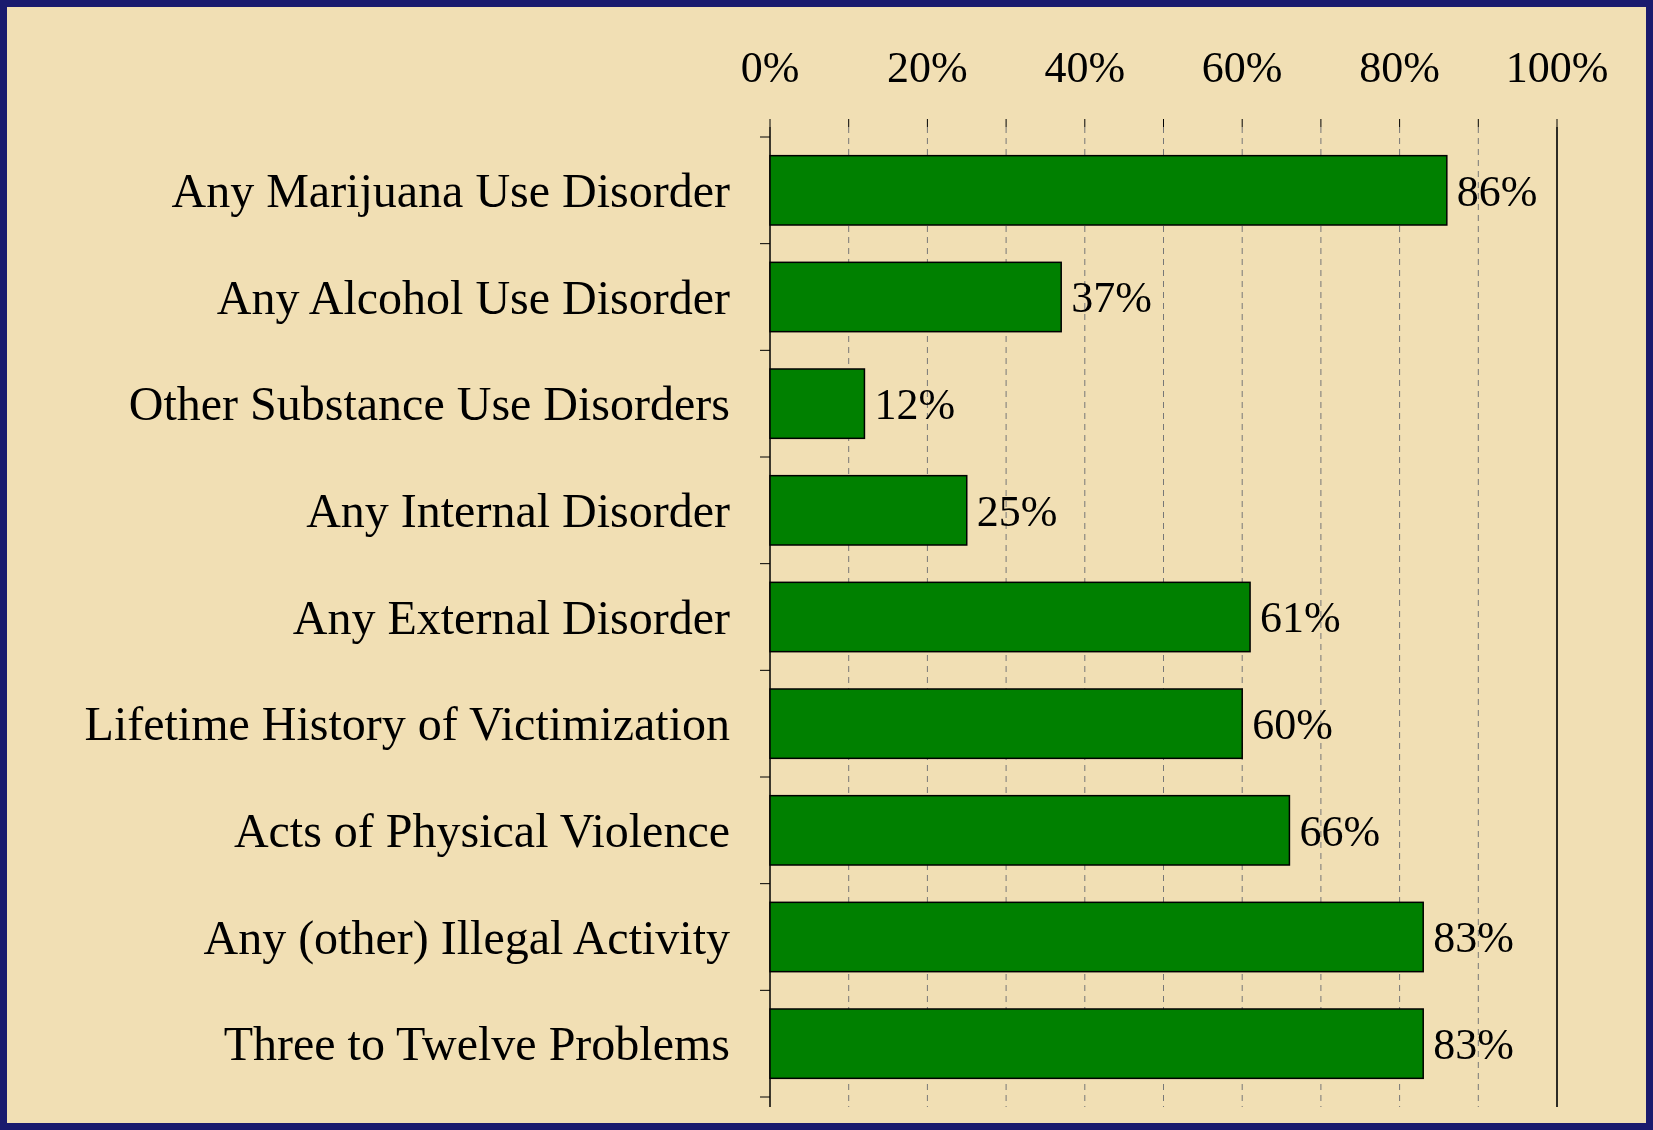  What do you see at coordinates (1111, 298) in the screenshot?
I see `data-label: 37%` at bounding box center [1111, 298].